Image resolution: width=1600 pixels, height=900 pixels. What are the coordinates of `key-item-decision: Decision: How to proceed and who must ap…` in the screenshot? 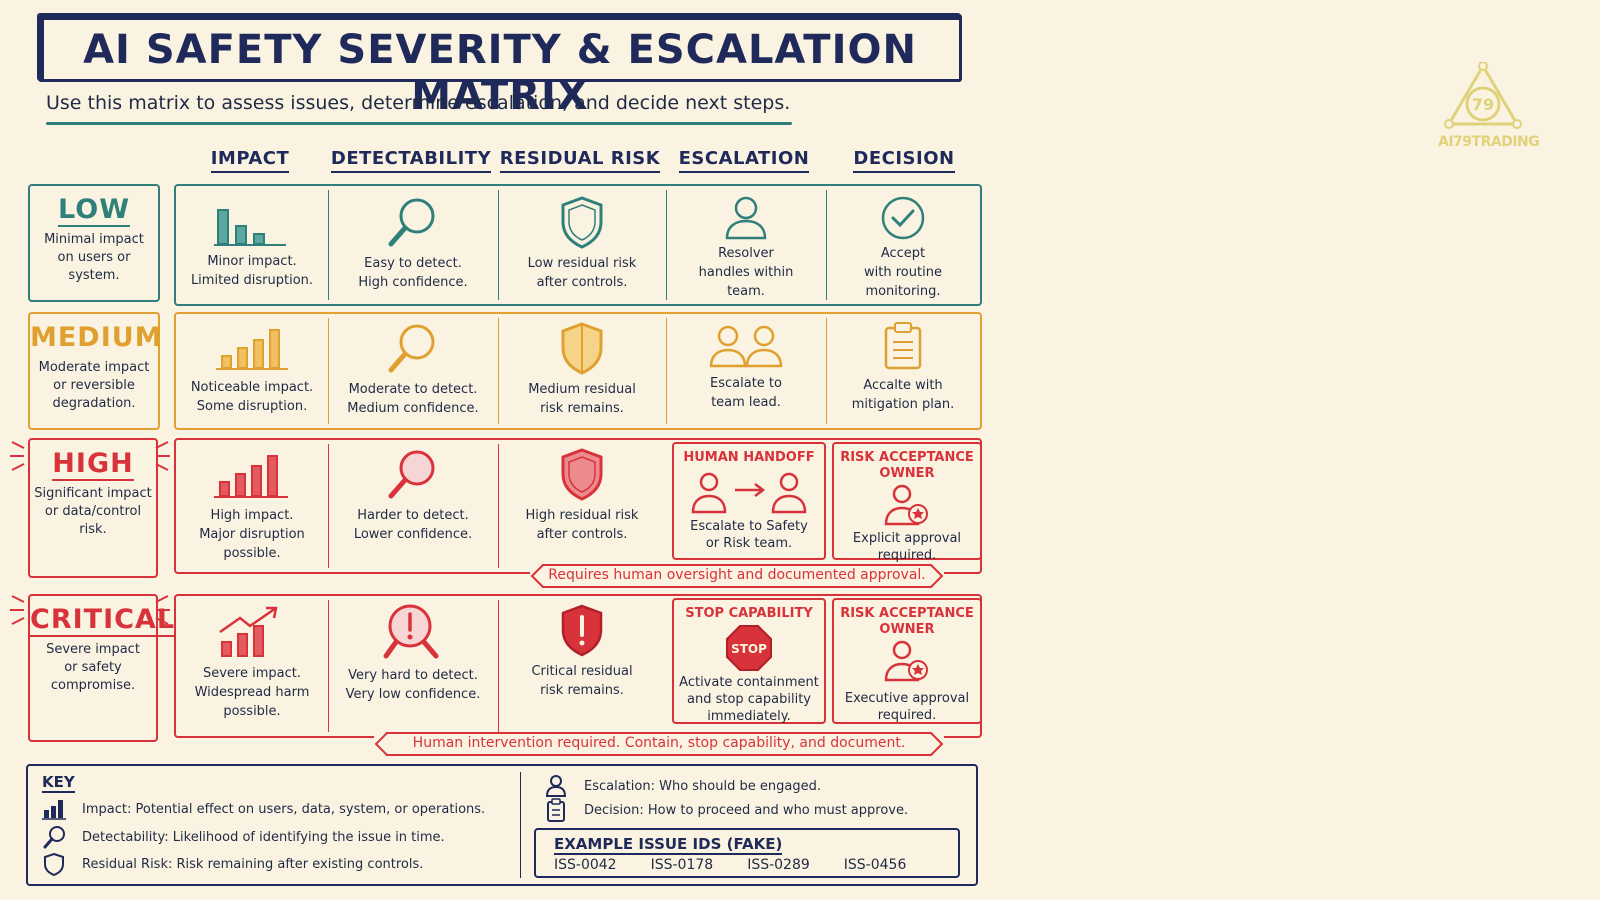 It's located at (726, 810).